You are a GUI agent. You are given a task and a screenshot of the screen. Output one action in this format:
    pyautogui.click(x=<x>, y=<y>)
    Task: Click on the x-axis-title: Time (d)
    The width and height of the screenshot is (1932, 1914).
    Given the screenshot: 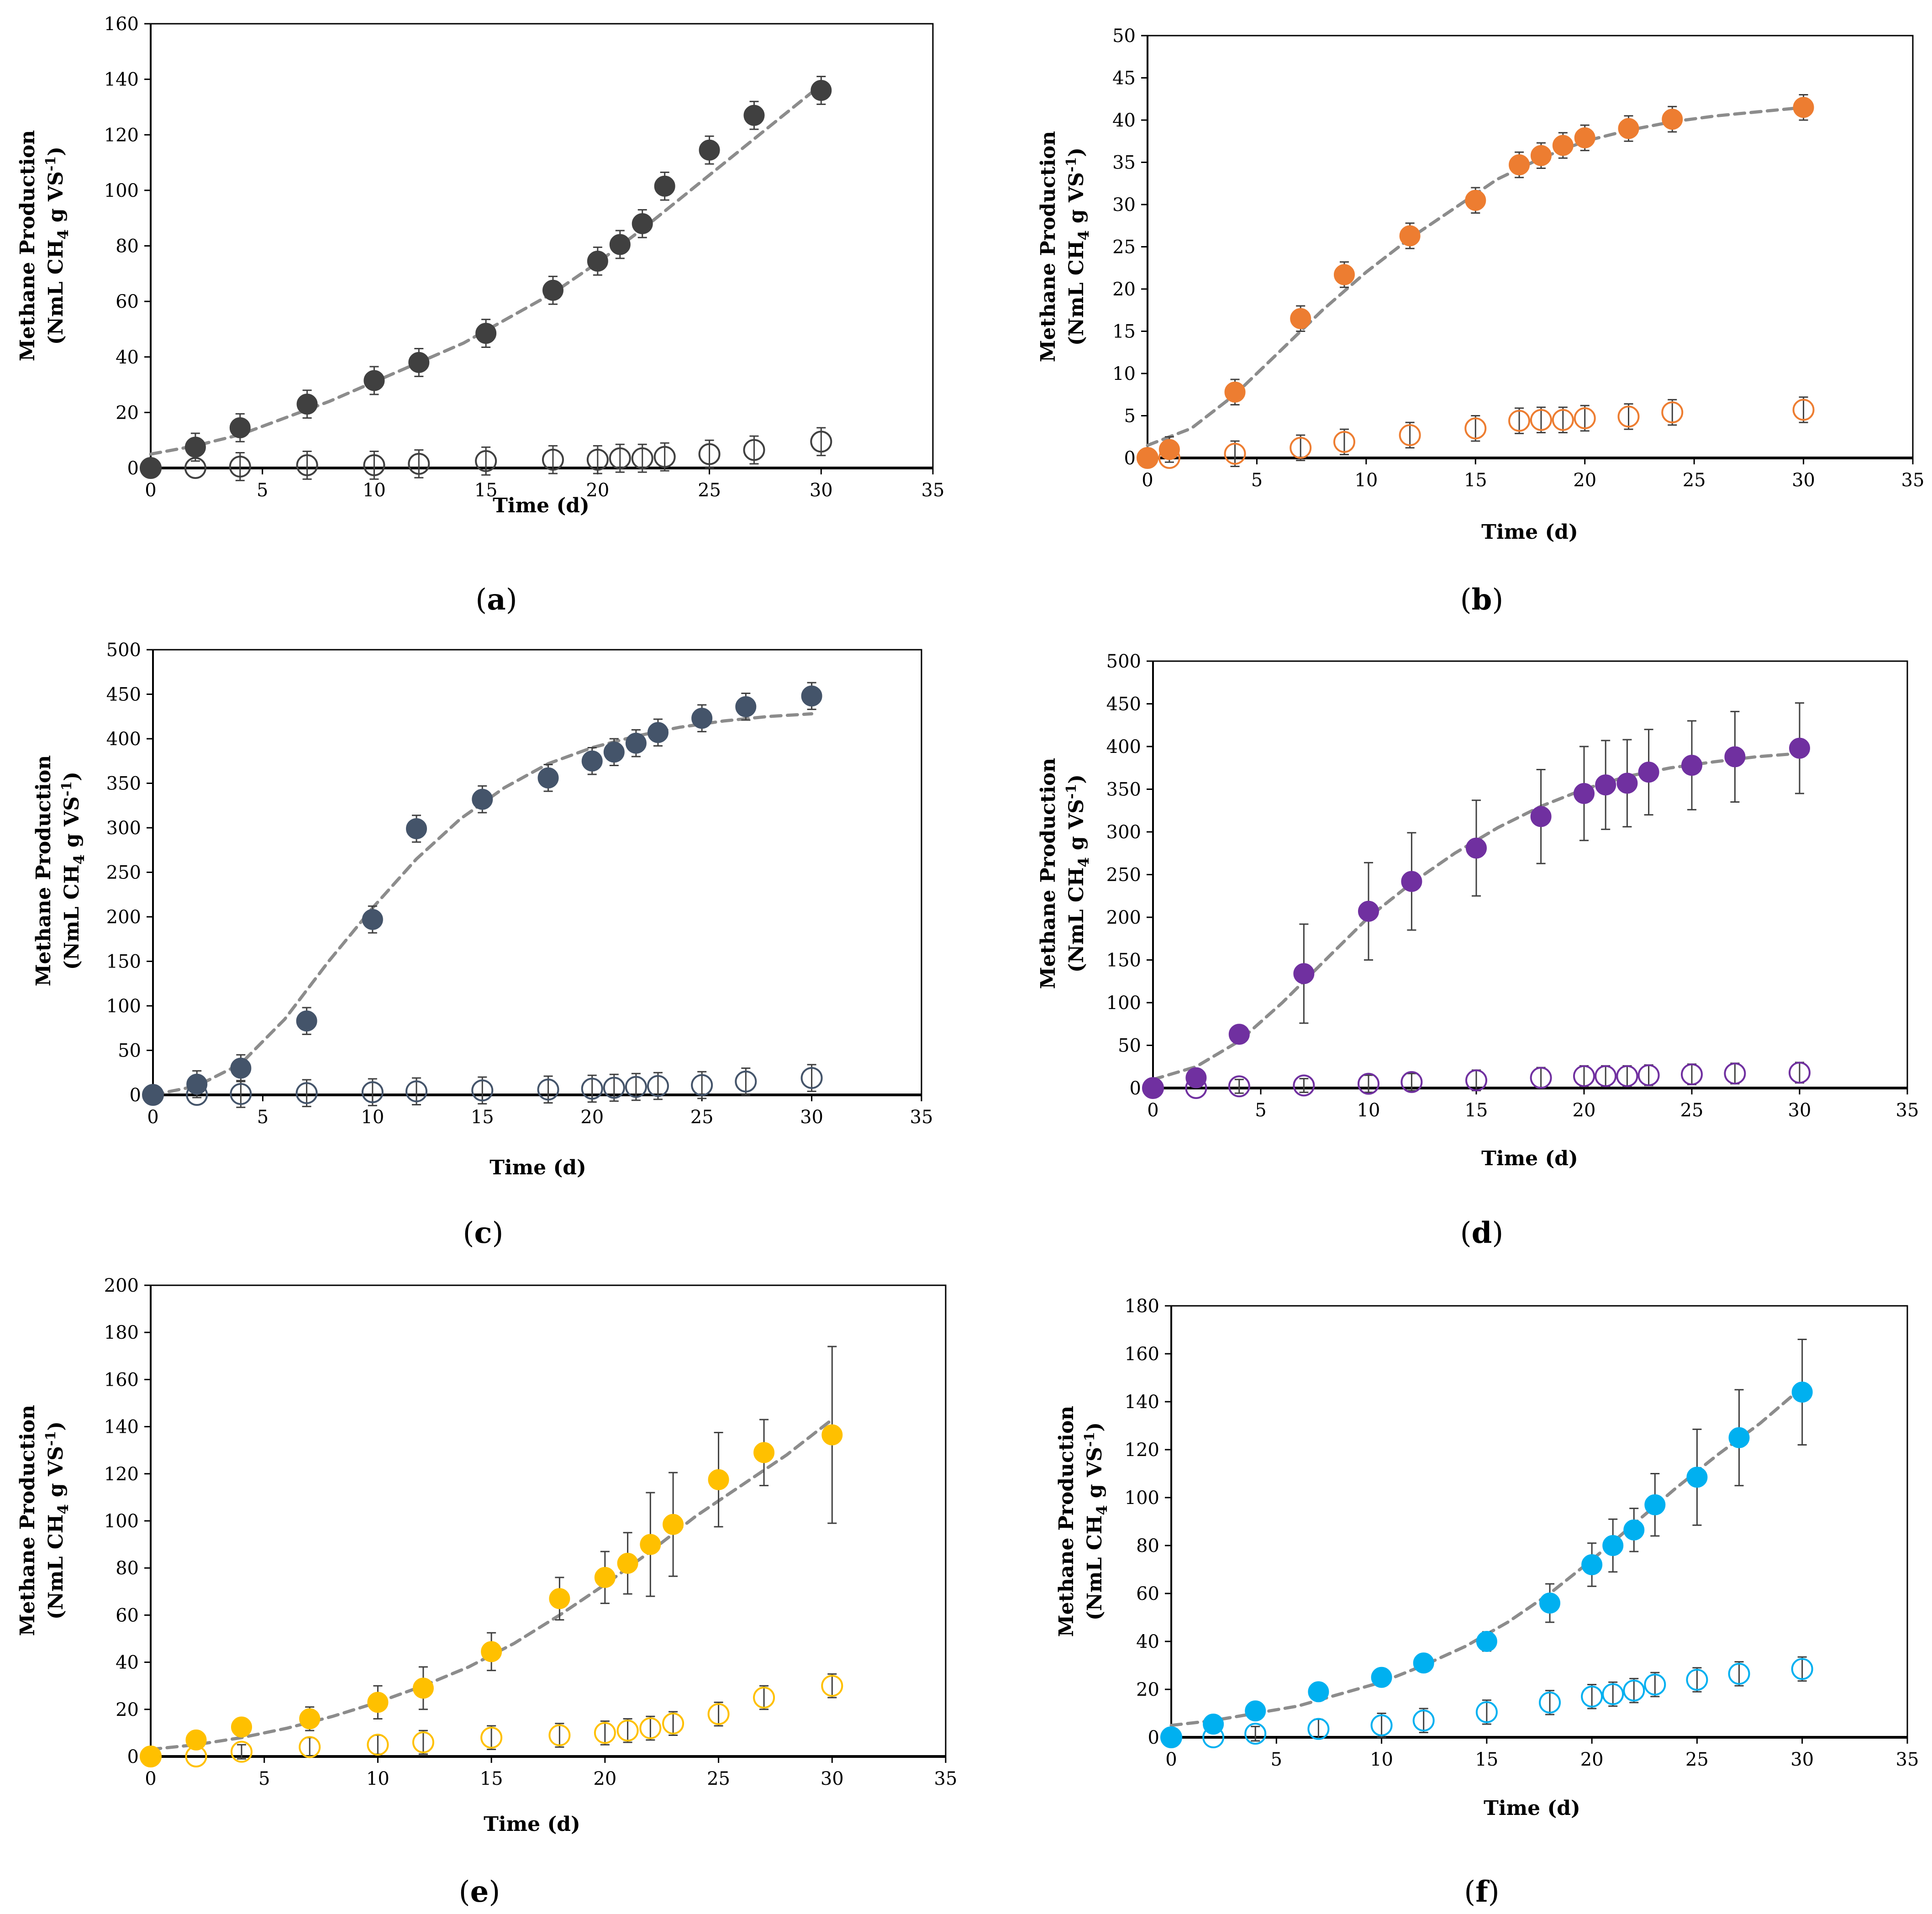 What is the action you would take?
    pyautogui.click(x=532, y=1824)
    